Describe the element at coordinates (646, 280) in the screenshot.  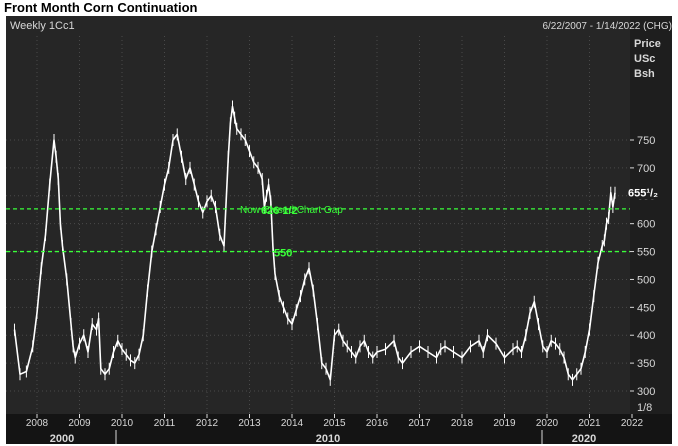
I see `y-tick-label: 500` at that location.